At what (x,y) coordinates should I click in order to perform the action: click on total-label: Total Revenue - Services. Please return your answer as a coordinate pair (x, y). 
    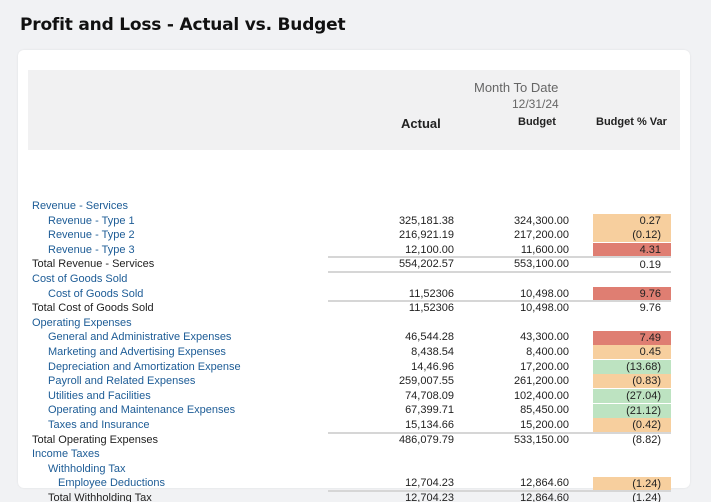
    Looking at the image, I should click on (93, 264).